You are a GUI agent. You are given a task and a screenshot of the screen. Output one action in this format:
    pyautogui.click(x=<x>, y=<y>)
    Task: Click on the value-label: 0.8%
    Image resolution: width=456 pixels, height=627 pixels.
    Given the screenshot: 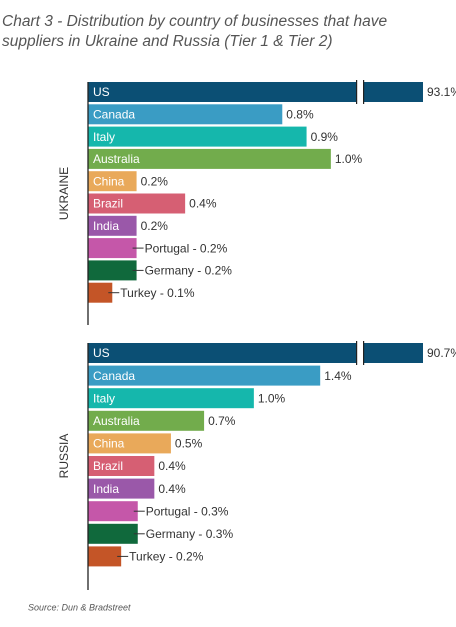 What is the action you would take?
    pyautogui.click(x=300, y=114)
    